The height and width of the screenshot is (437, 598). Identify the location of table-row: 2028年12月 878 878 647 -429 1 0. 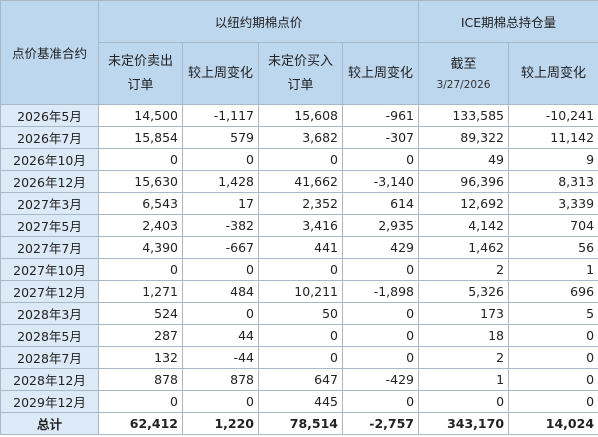
(299, 379).